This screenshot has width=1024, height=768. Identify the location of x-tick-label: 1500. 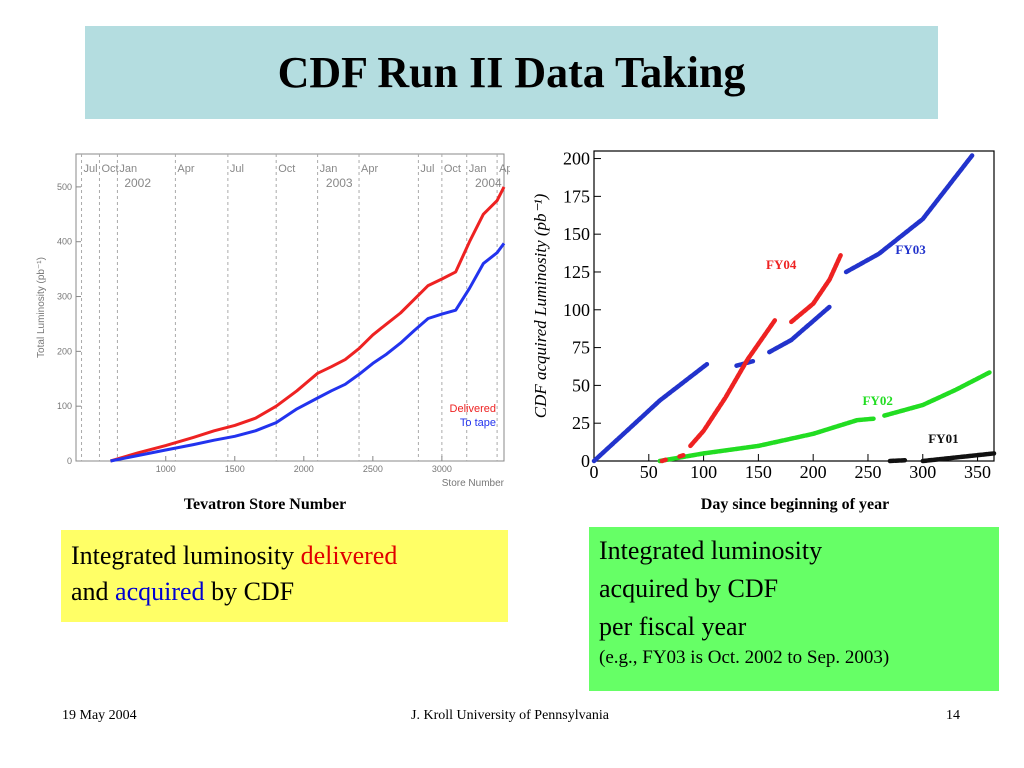
(235, 469).